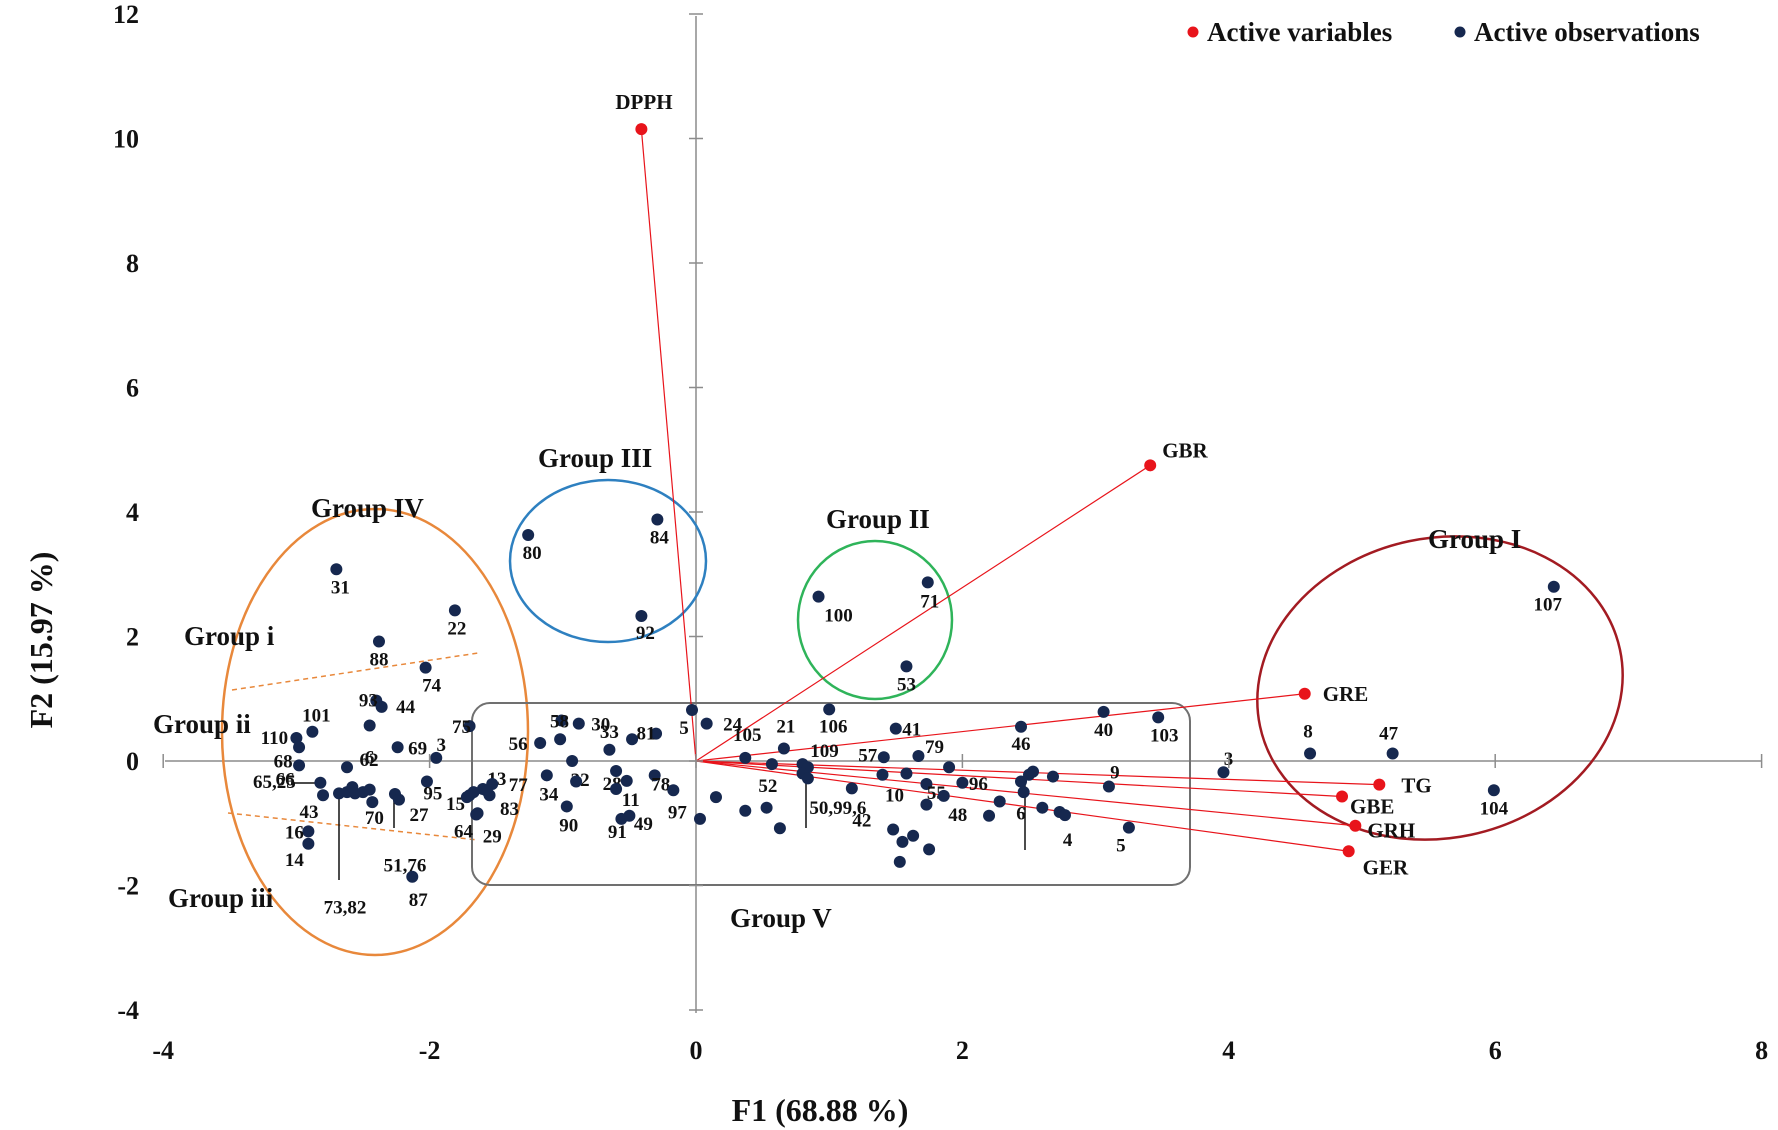 This screenshot has height=1130, width=1778. What do you see at coordinates (405, 866) in the screenshot?
I see `observation-label: 51,76` at bounding box center [405, 866].